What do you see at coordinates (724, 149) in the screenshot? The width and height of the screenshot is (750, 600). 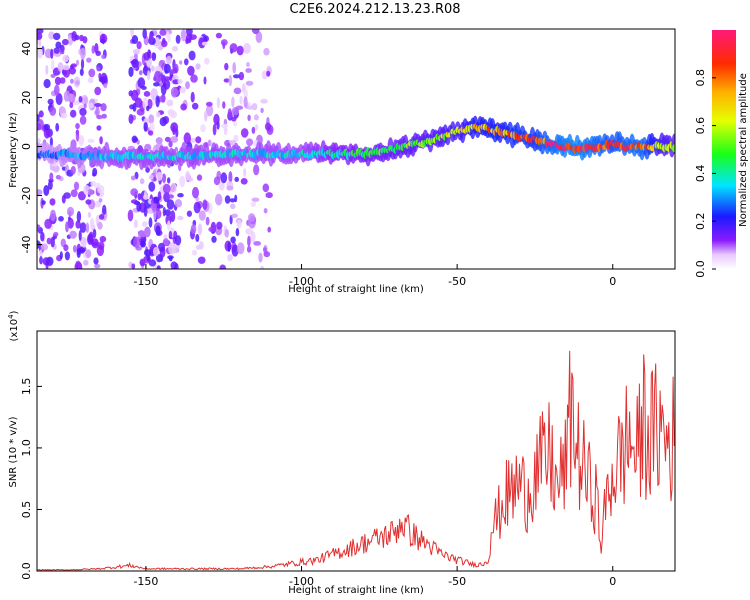 I see `colorbar-gradient` at bounding box center [724, 149].